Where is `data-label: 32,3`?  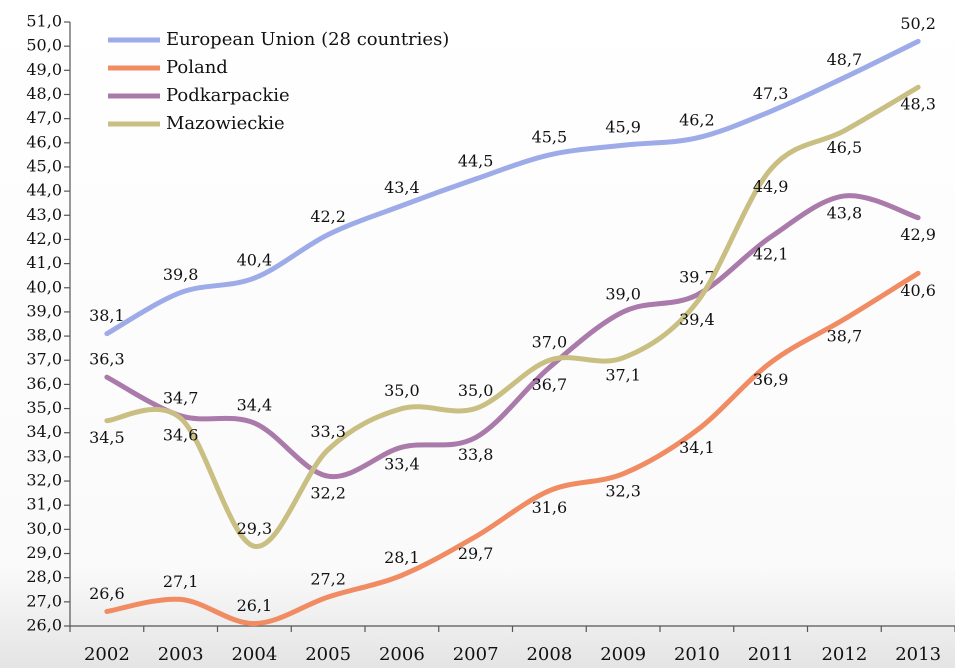
data-label: 32,3 is located at coordinates (623, 490).